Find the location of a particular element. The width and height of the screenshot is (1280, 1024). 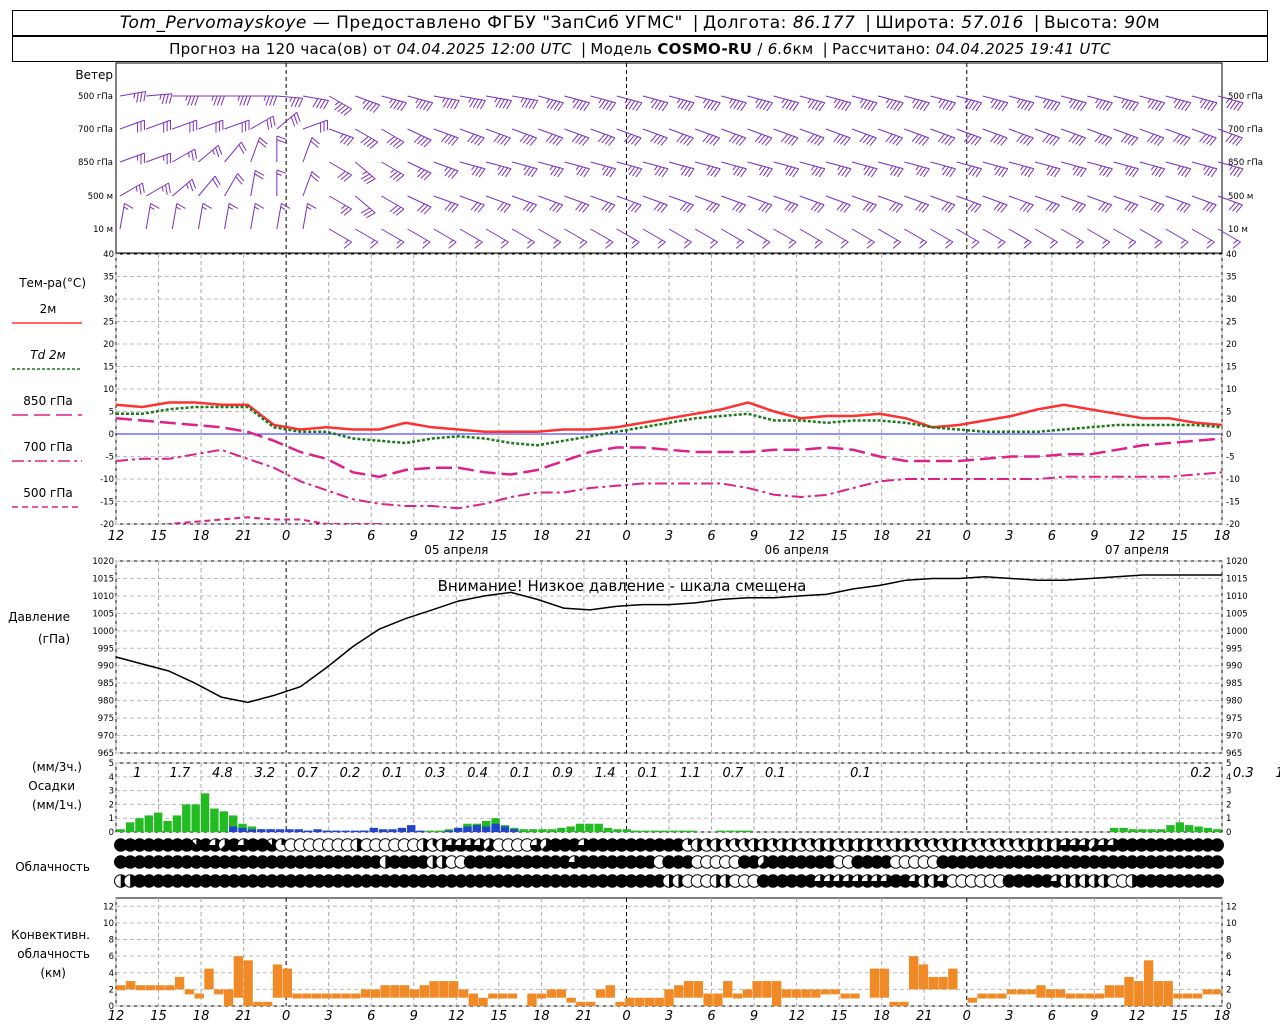

y-tick-label: 1 is located at coordinates (111, 819).